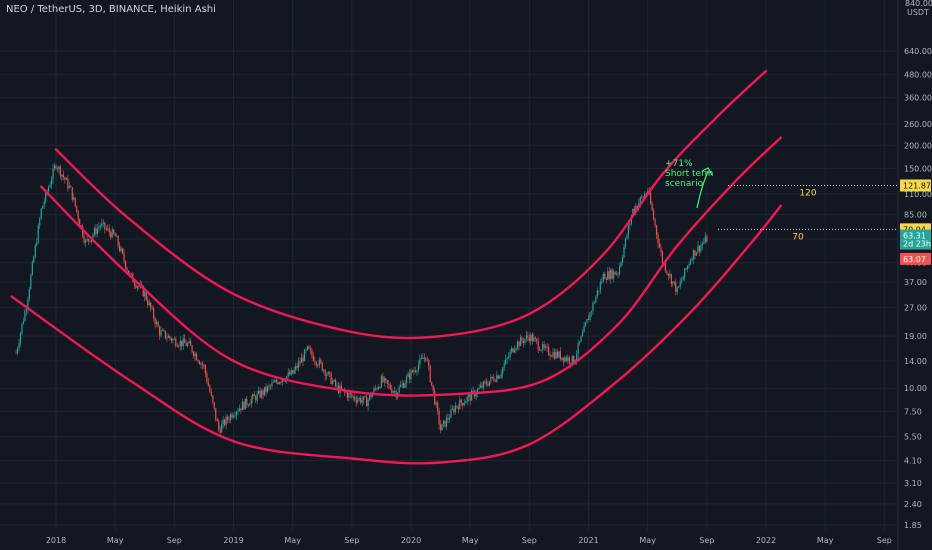 This screenshot has height=550, width=932. I want to click on price-tick-label-14: 10.00, so click(915, 388).